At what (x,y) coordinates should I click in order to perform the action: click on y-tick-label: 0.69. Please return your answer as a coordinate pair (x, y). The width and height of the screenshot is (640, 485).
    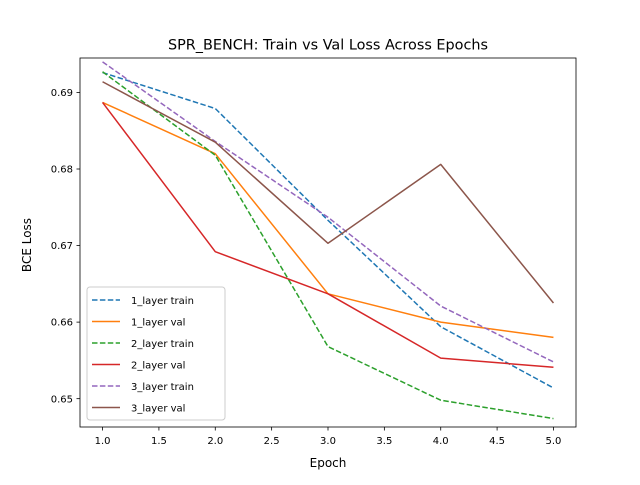
    Looking at the image, I should click on (62, 93).